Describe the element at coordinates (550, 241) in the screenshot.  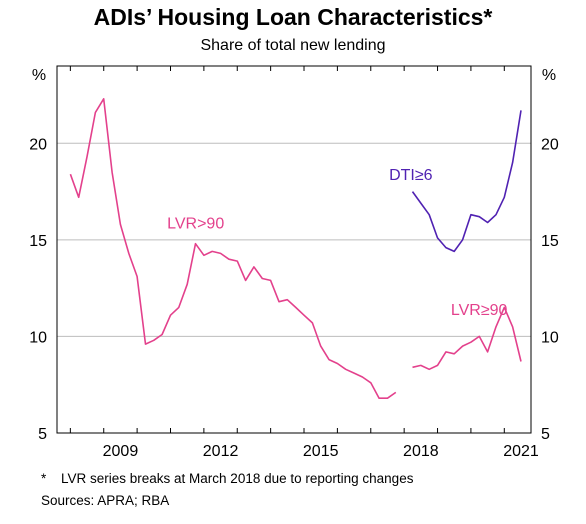
I see `y-tick-label-right: 15` at that location.